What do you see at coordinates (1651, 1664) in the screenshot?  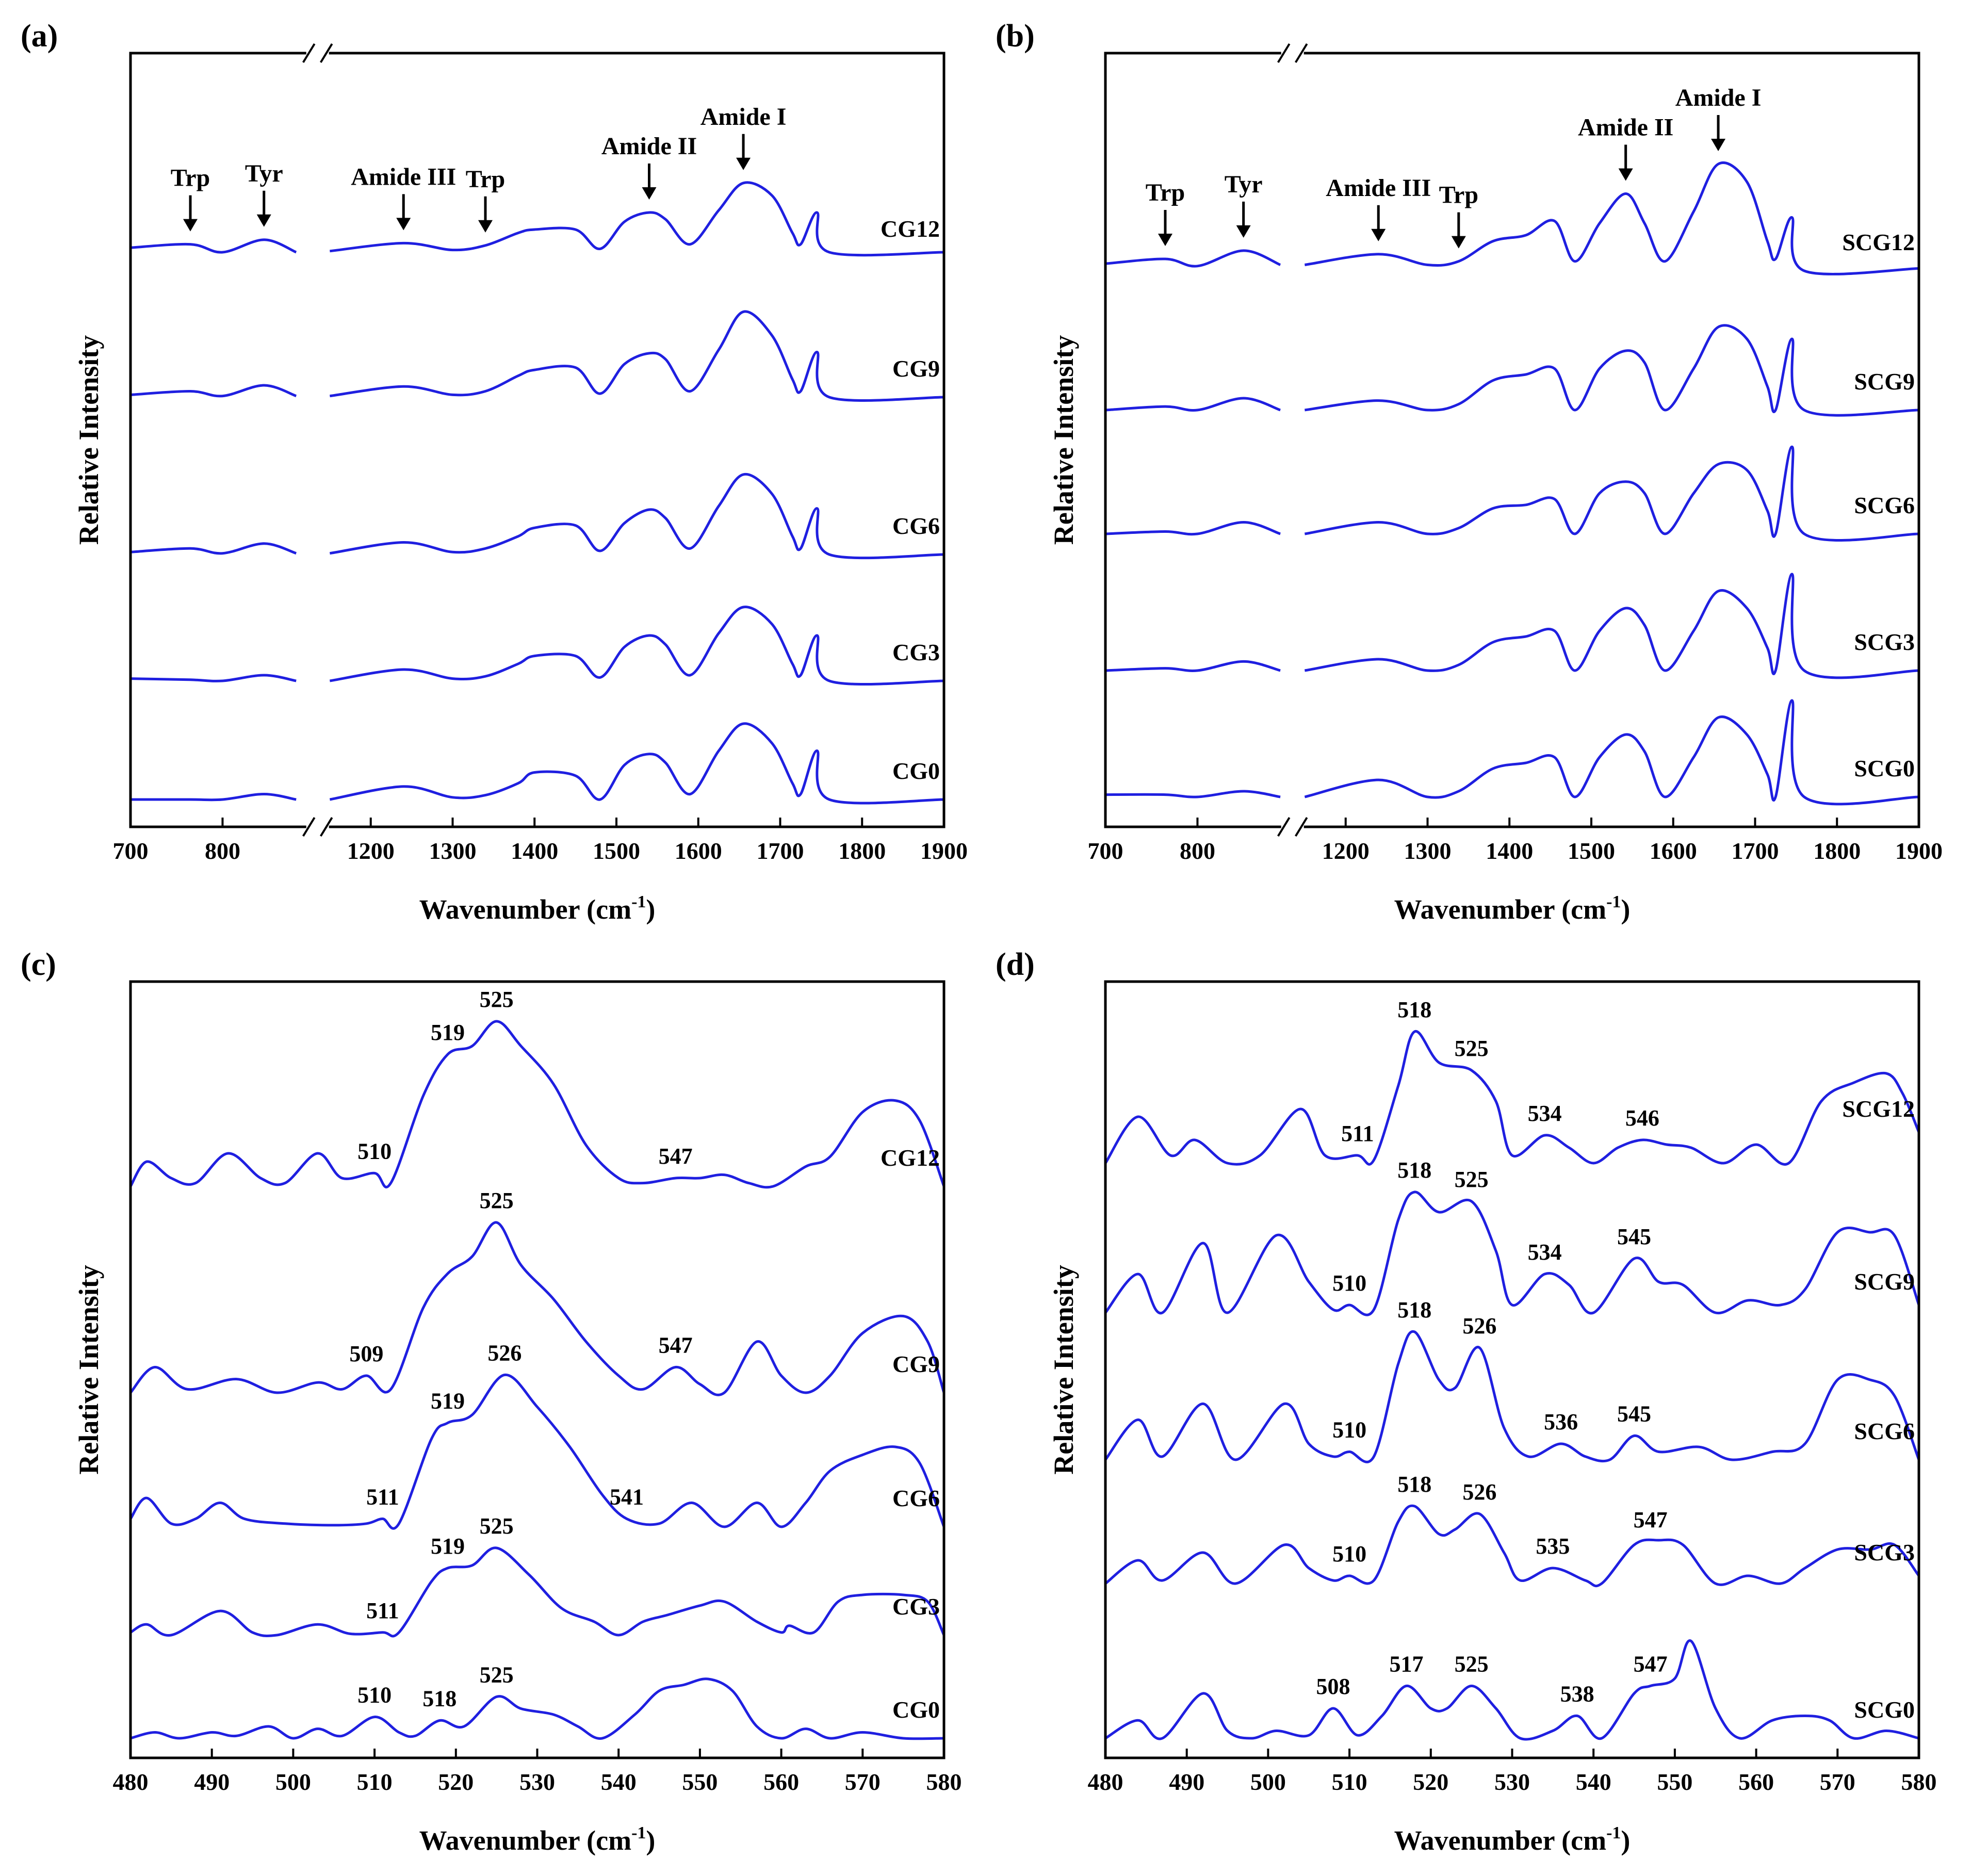 I see `peak-label-scg0-547: 547` at bounding box center [1651, 1664].